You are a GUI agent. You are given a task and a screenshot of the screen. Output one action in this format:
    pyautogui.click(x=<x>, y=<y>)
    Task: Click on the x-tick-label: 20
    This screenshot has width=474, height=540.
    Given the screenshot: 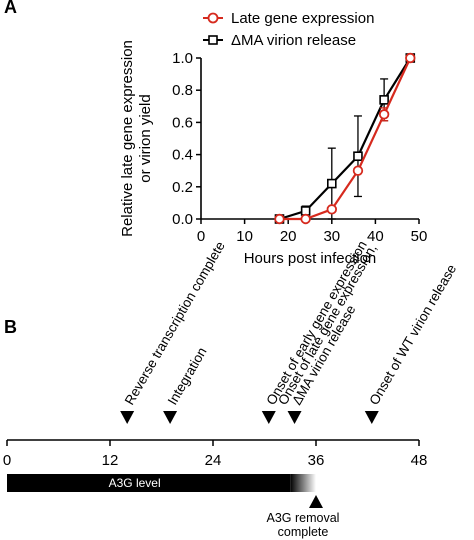 What is the action you would take?
    pyautogui.click(x=288, y=236)
    